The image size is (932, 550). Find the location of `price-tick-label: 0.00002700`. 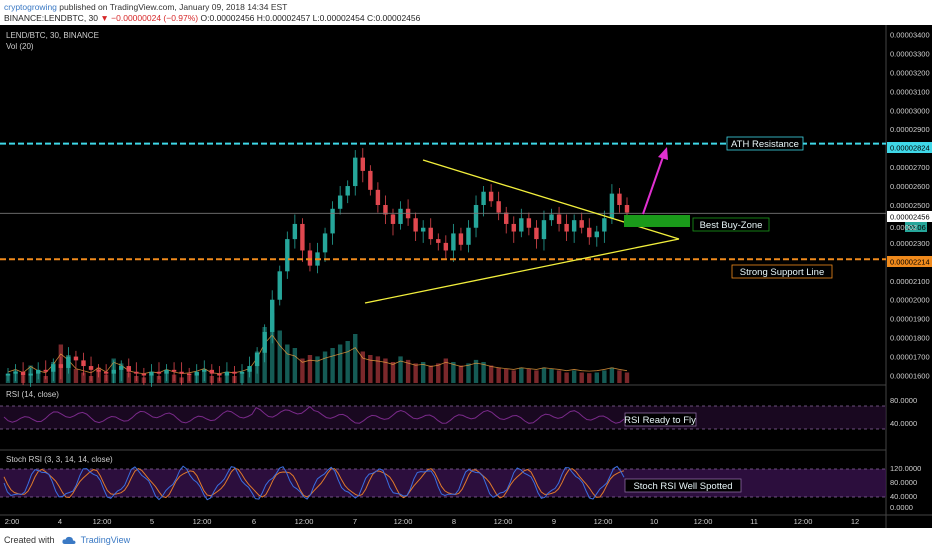

price-tick-label: 0.00002700 is located at coordinates (910, 167).